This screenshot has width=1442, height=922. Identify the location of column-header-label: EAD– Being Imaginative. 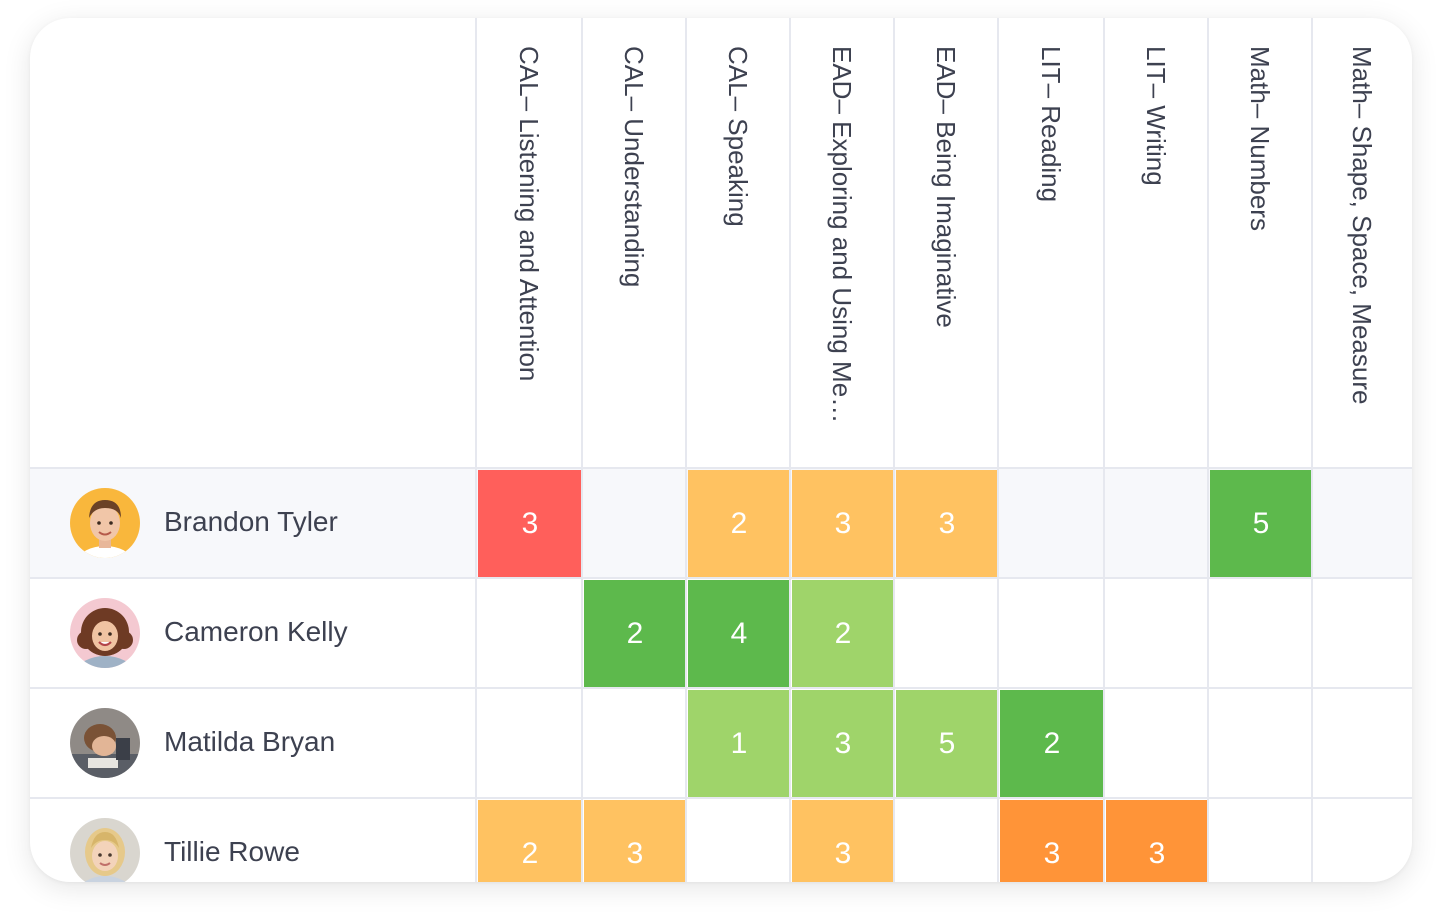
(946, 187).